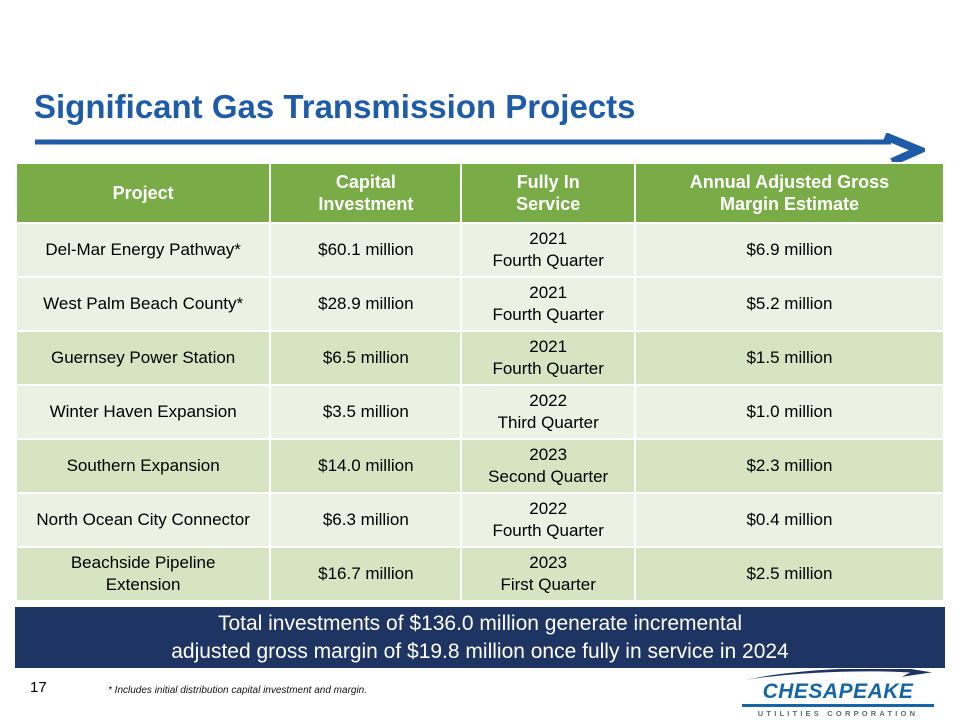 Image resolution: width=960 pixels, height=720 pixels. What do you see at coordinates (143, 466) in the screenshot?
I see `cell-project: Southern Expansion` at bounding box center [143, 466].